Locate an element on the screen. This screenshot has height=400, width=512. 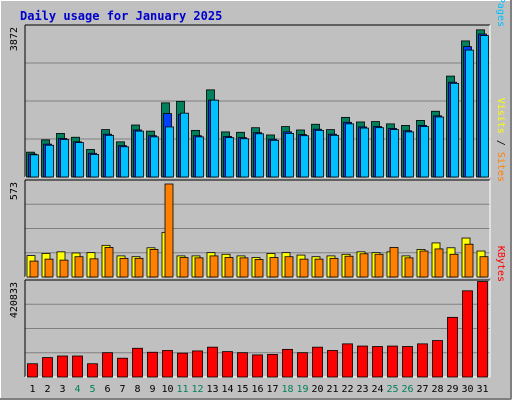
x-tick-label: 24 is located at coordinates (377, 389).